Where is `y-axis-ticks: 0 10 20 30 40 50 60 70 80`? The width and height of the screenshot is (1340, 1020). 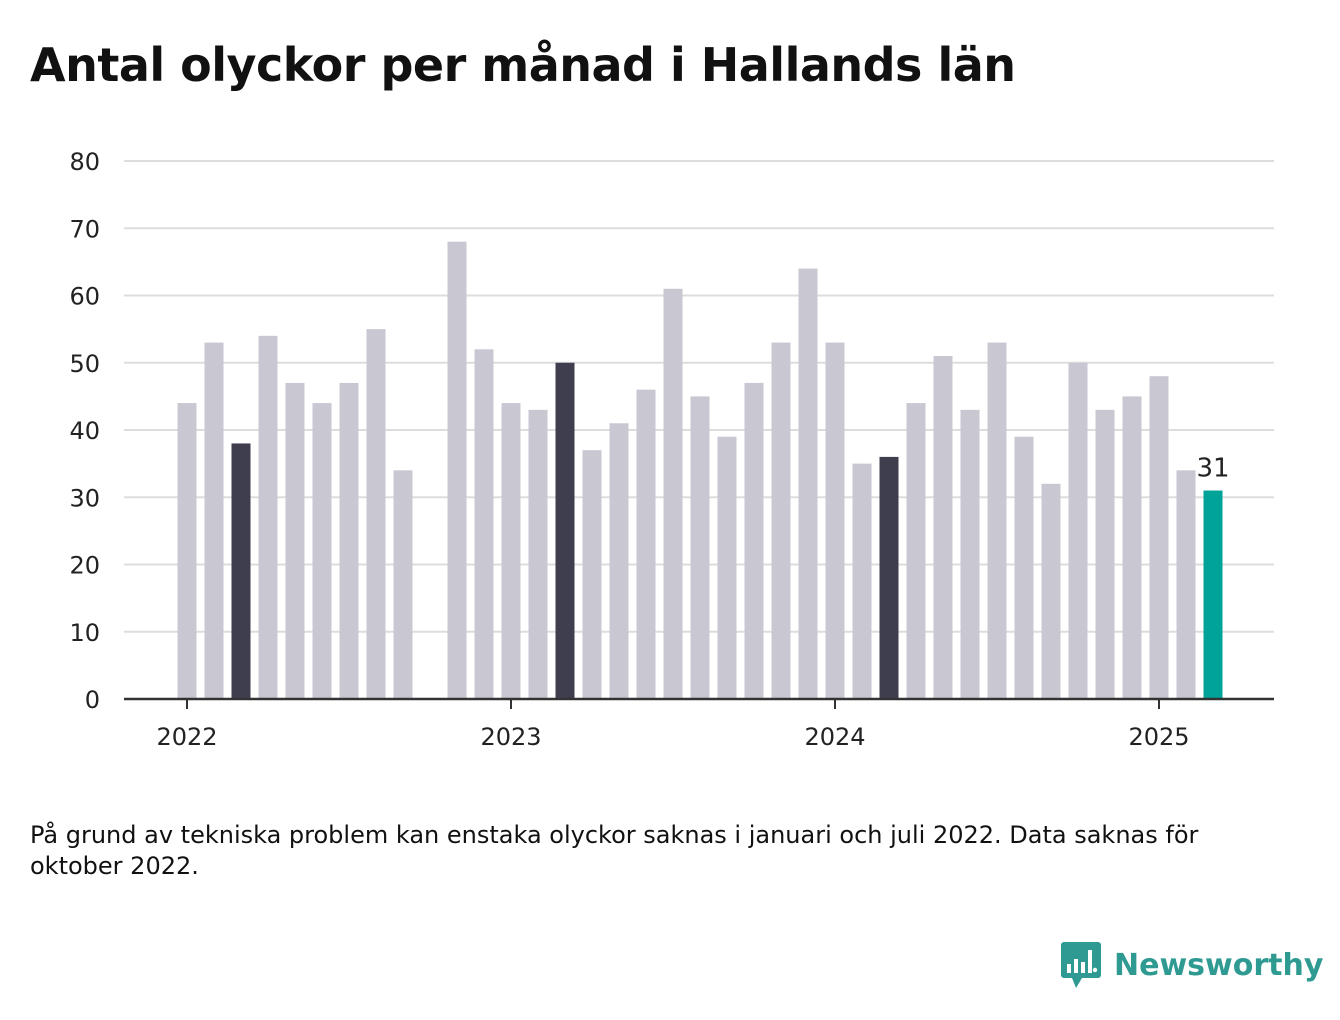
y-axis-ticks: 0 10 20 30 40 50 60 70 80 is located at coordinates (84, 431).